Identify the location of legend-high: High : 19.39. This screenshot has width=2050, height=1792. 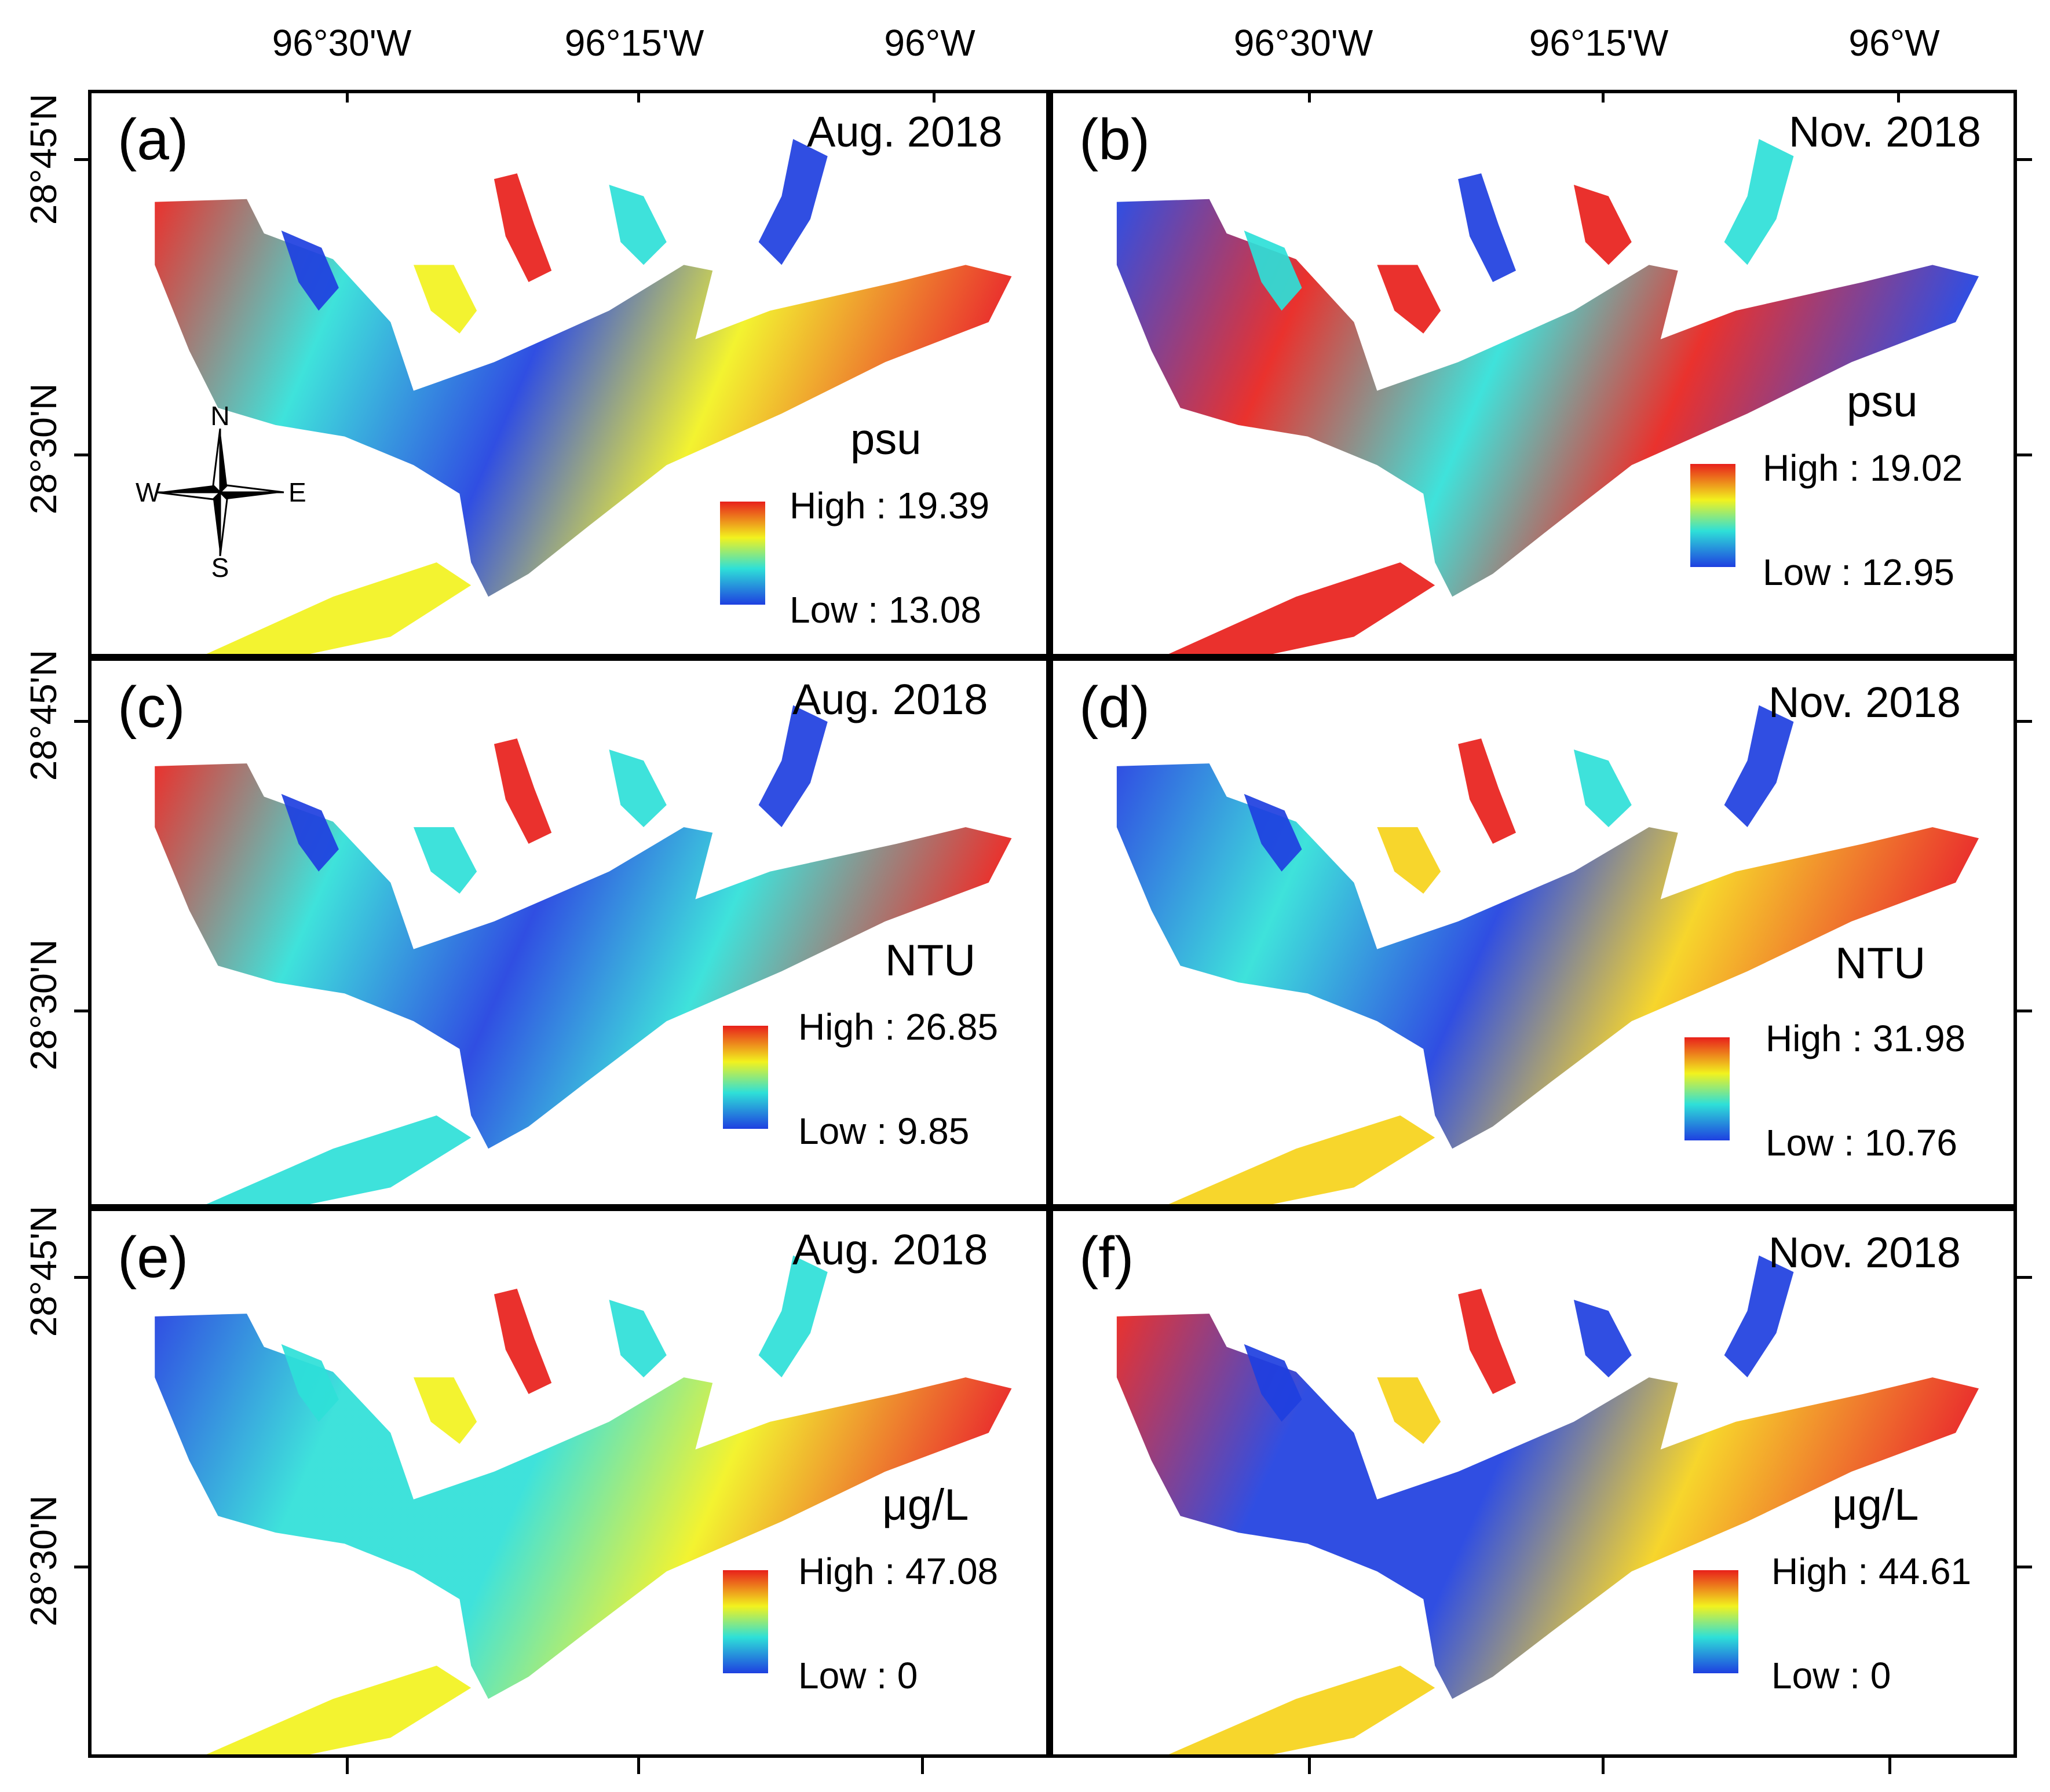
(889, 506).